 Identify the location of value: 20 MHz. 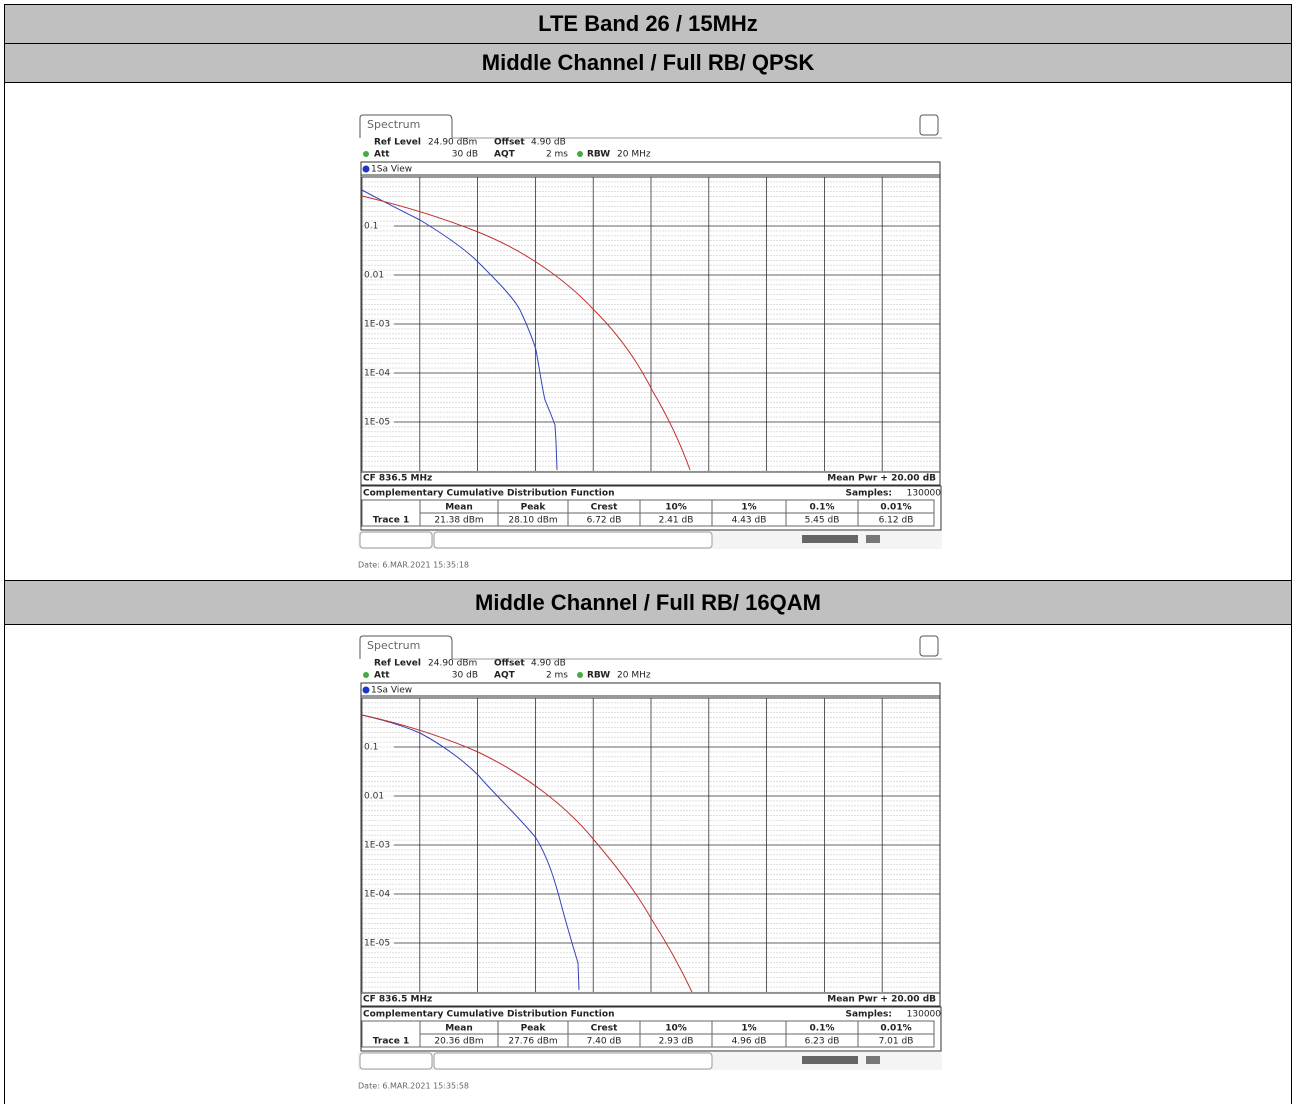
(634, 155).